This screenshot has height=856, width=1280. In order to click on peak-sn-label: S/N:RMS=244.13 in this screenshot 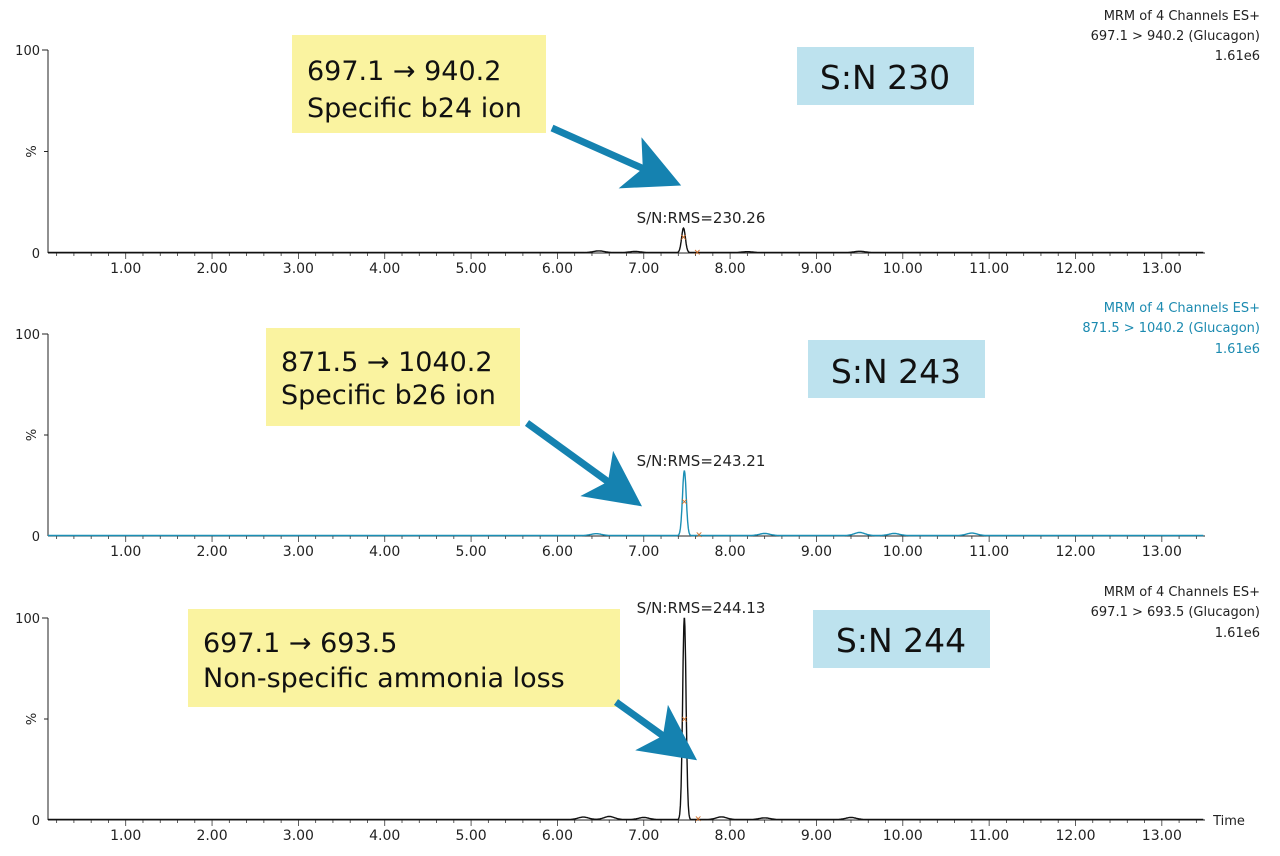, I will do `click(701, 608)`.